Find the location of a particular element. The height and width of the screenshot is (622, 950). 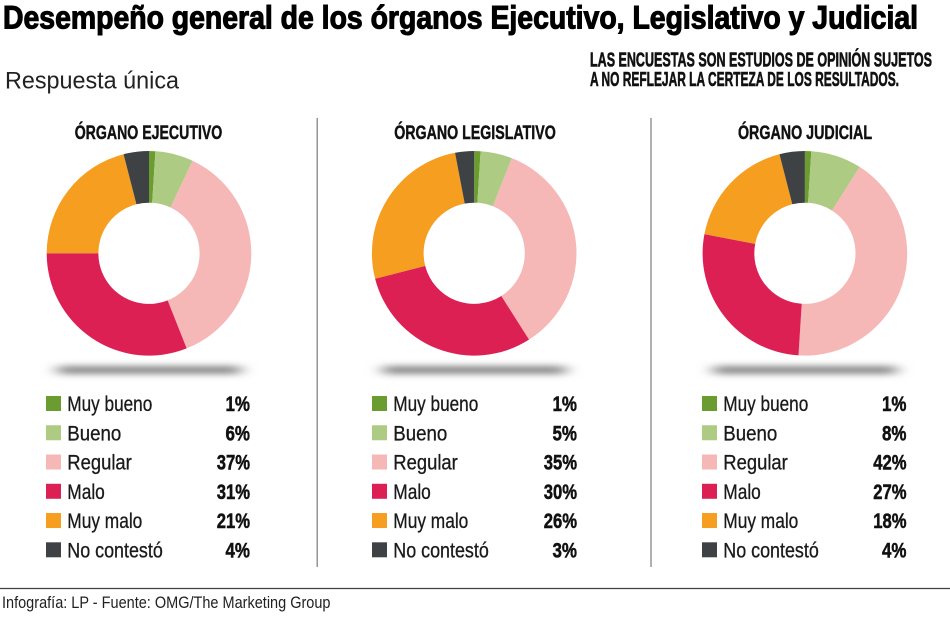

svg-text: 27% is located at coordinates (890, 492).